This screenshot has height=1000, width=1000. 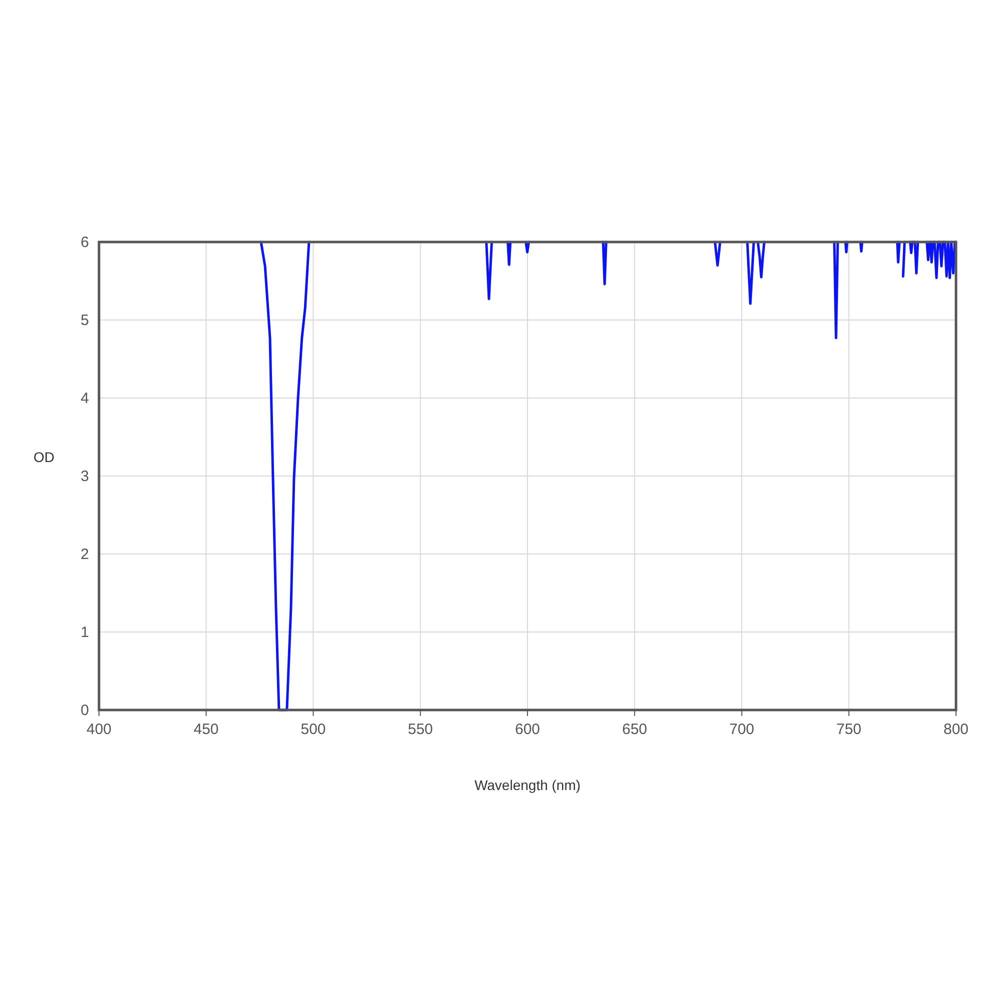 What do you see at coordinates (84, 554) in the screenshot?
I see `y-tick-label: 2` at bounding box center [84, 554].